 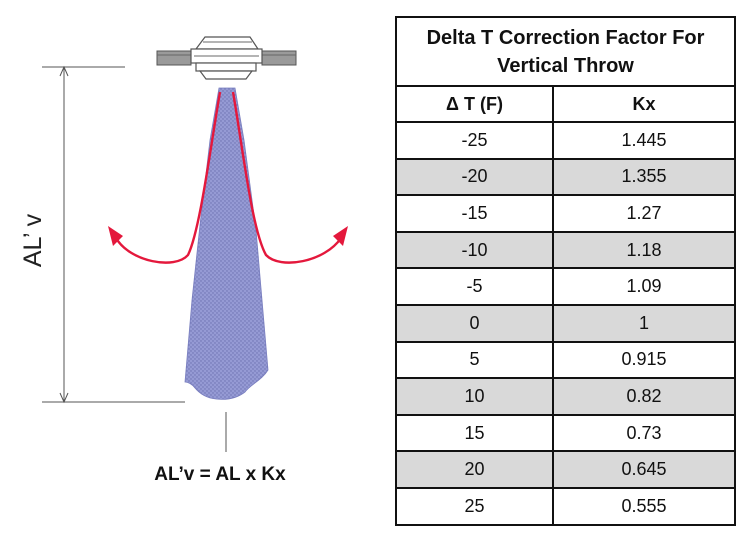 What do you see at coordinates (474, 286) in the screenshot?
I see `delta-t-cell: -5` at bounding box center [474, 286].